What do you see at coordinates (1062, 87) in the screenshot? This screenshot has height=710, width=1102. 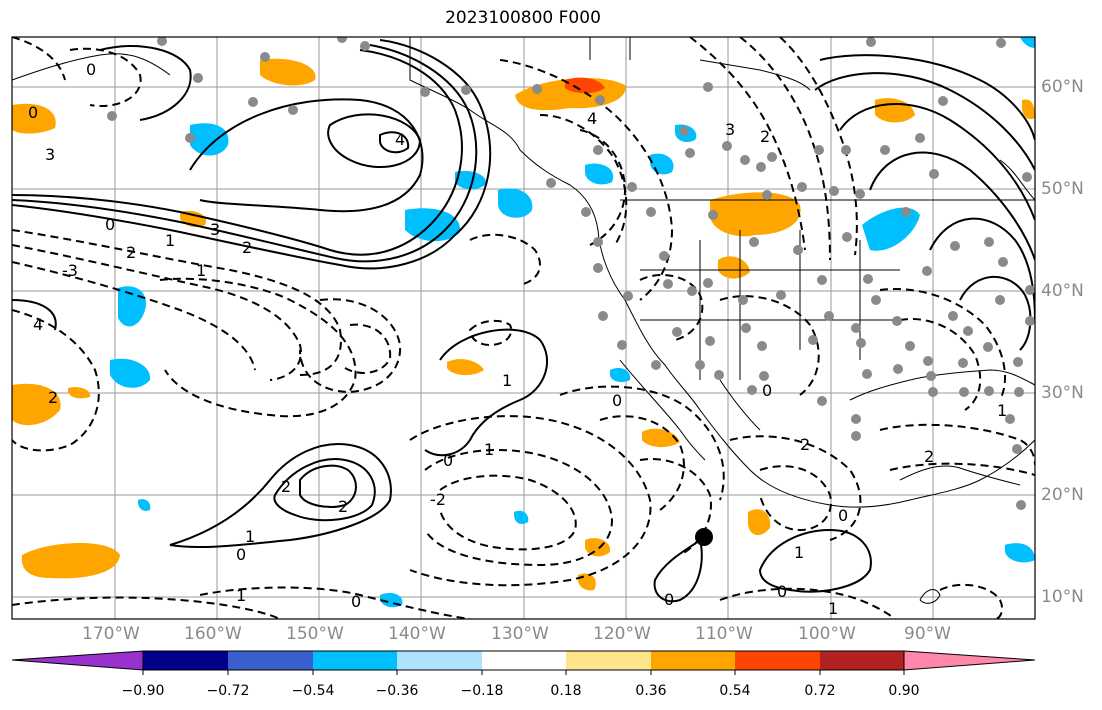 I see `lat-label: 60°N` at bounding box center [1062, 87].